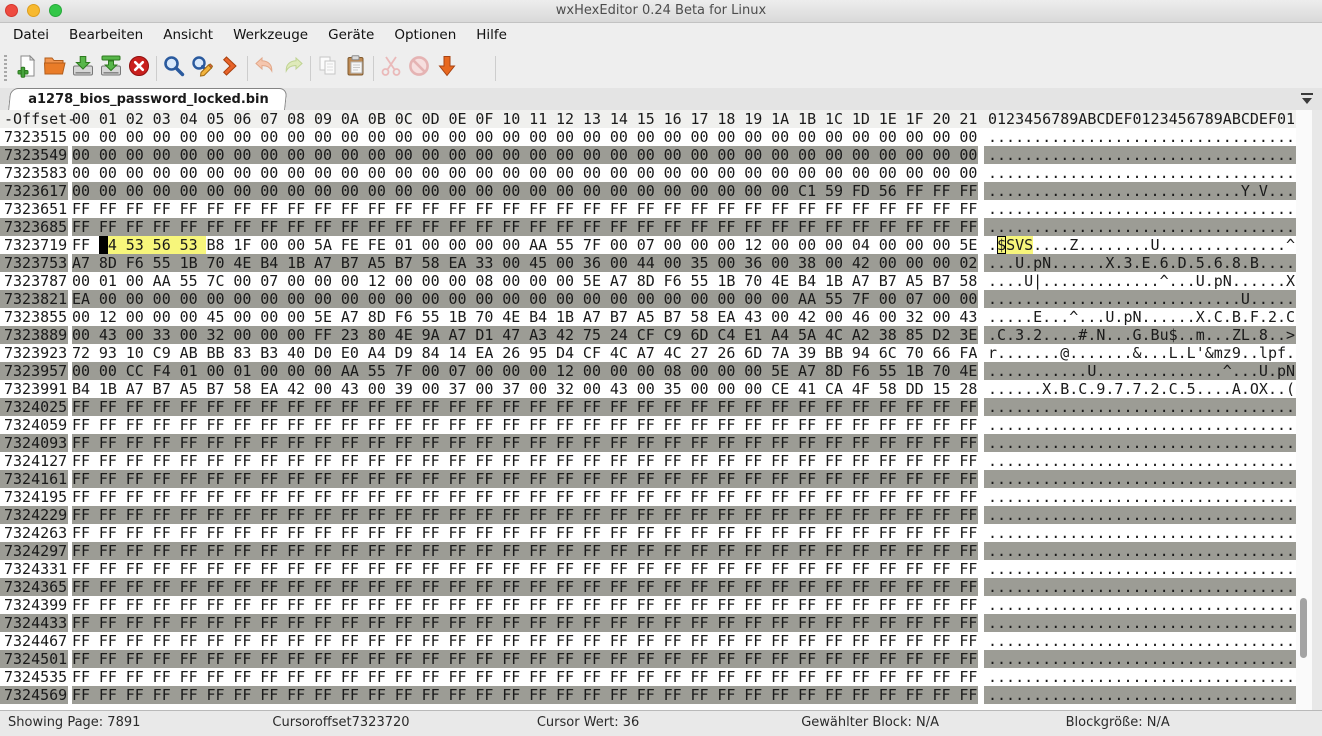 The width and height of the screenshot is (1322, 736). Describe the element at coordinates (349, 371) in the screenshot. I see `hex-byte: AA` at that location.